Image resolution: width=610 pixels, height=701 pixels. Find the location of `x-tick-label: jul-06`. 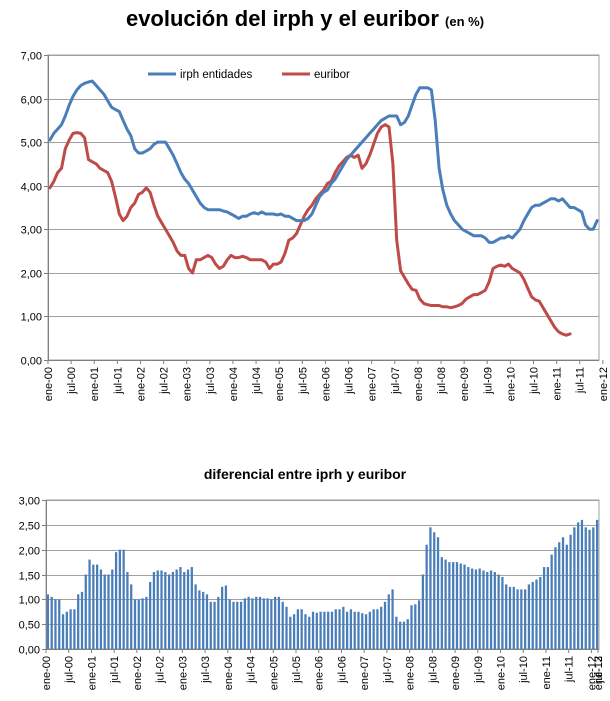

x-tick-label: jul-06 is located at coordinates (350, 381).